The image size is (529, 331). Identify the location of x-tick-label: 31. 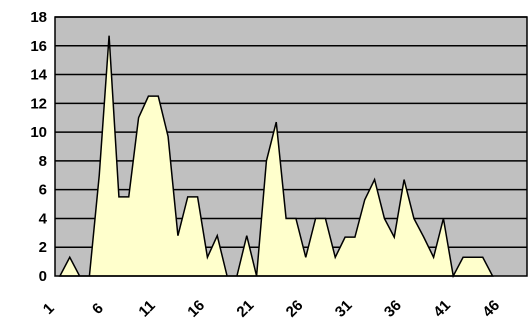
(344, 309).